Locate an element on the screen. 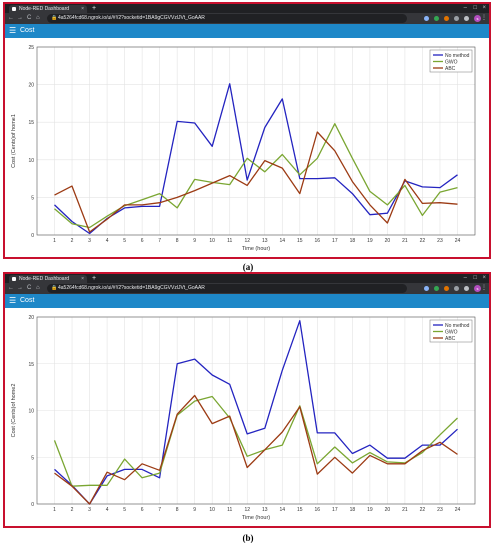  x-tick-label: 1 is located at coordinates (54, 241).